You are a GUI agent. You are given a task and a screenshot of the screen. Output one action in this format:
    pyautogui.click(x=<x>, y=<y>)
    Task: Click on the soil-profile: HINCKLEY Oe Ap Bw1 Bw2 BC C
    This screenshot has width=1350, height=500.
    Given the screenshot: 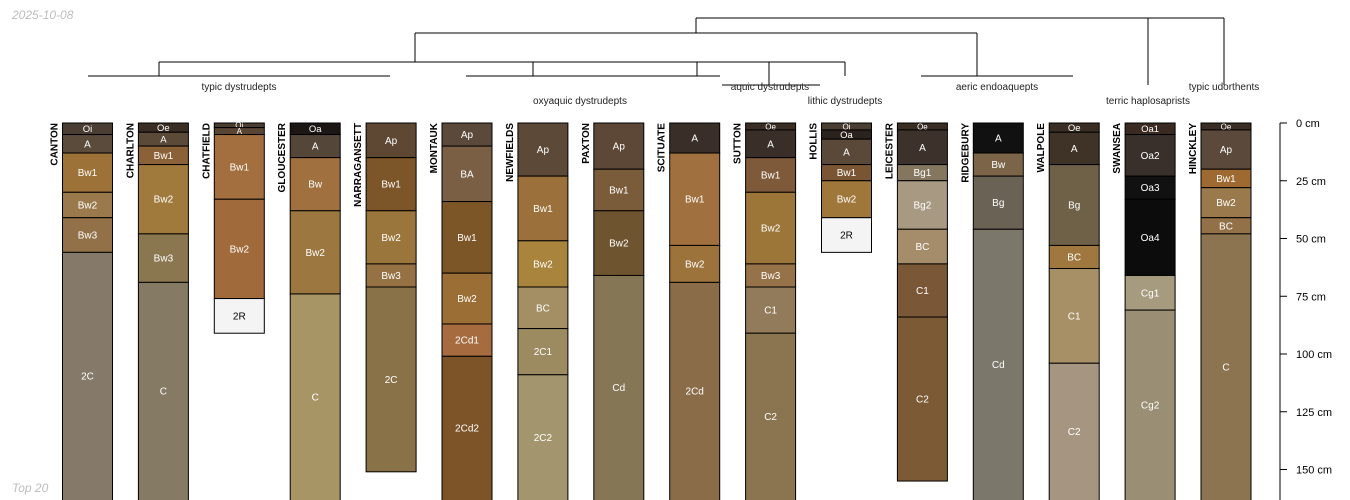 What is the action you would take?
    pyautogui.click(x=1220, y=311)
    